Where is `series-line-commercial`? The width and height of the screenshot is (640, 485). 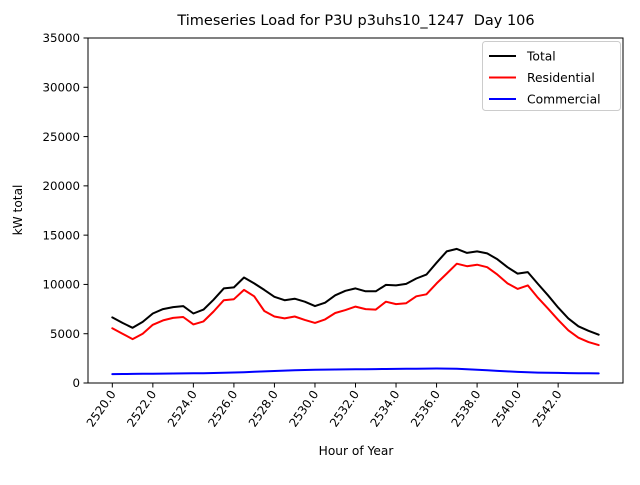 series-line-commercial is located at coordinates (355, 371).